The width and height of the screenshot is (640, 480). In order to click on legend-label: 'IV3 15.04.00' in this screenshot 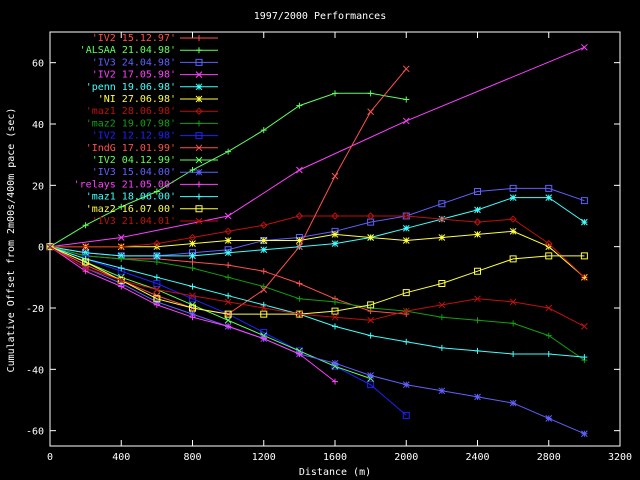, I will do `click(134, 172)`.